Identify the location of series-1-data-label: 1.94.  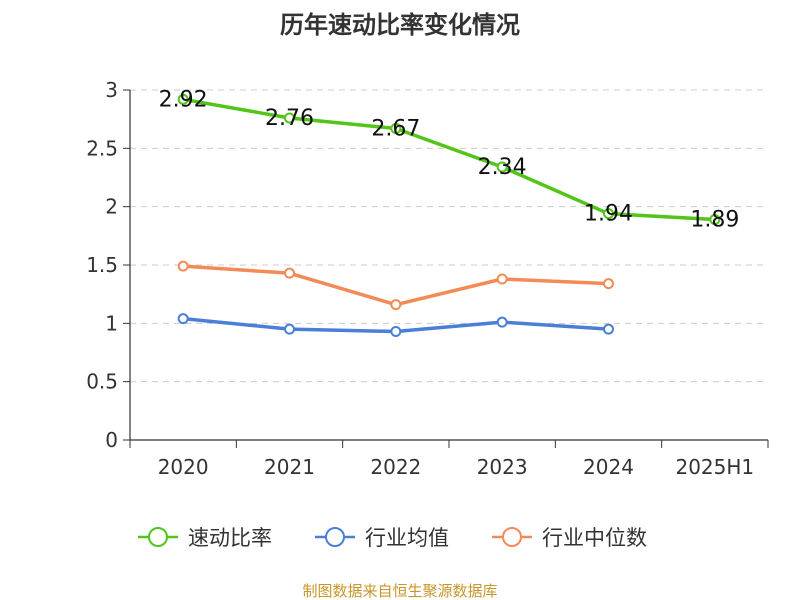
(608, 214).